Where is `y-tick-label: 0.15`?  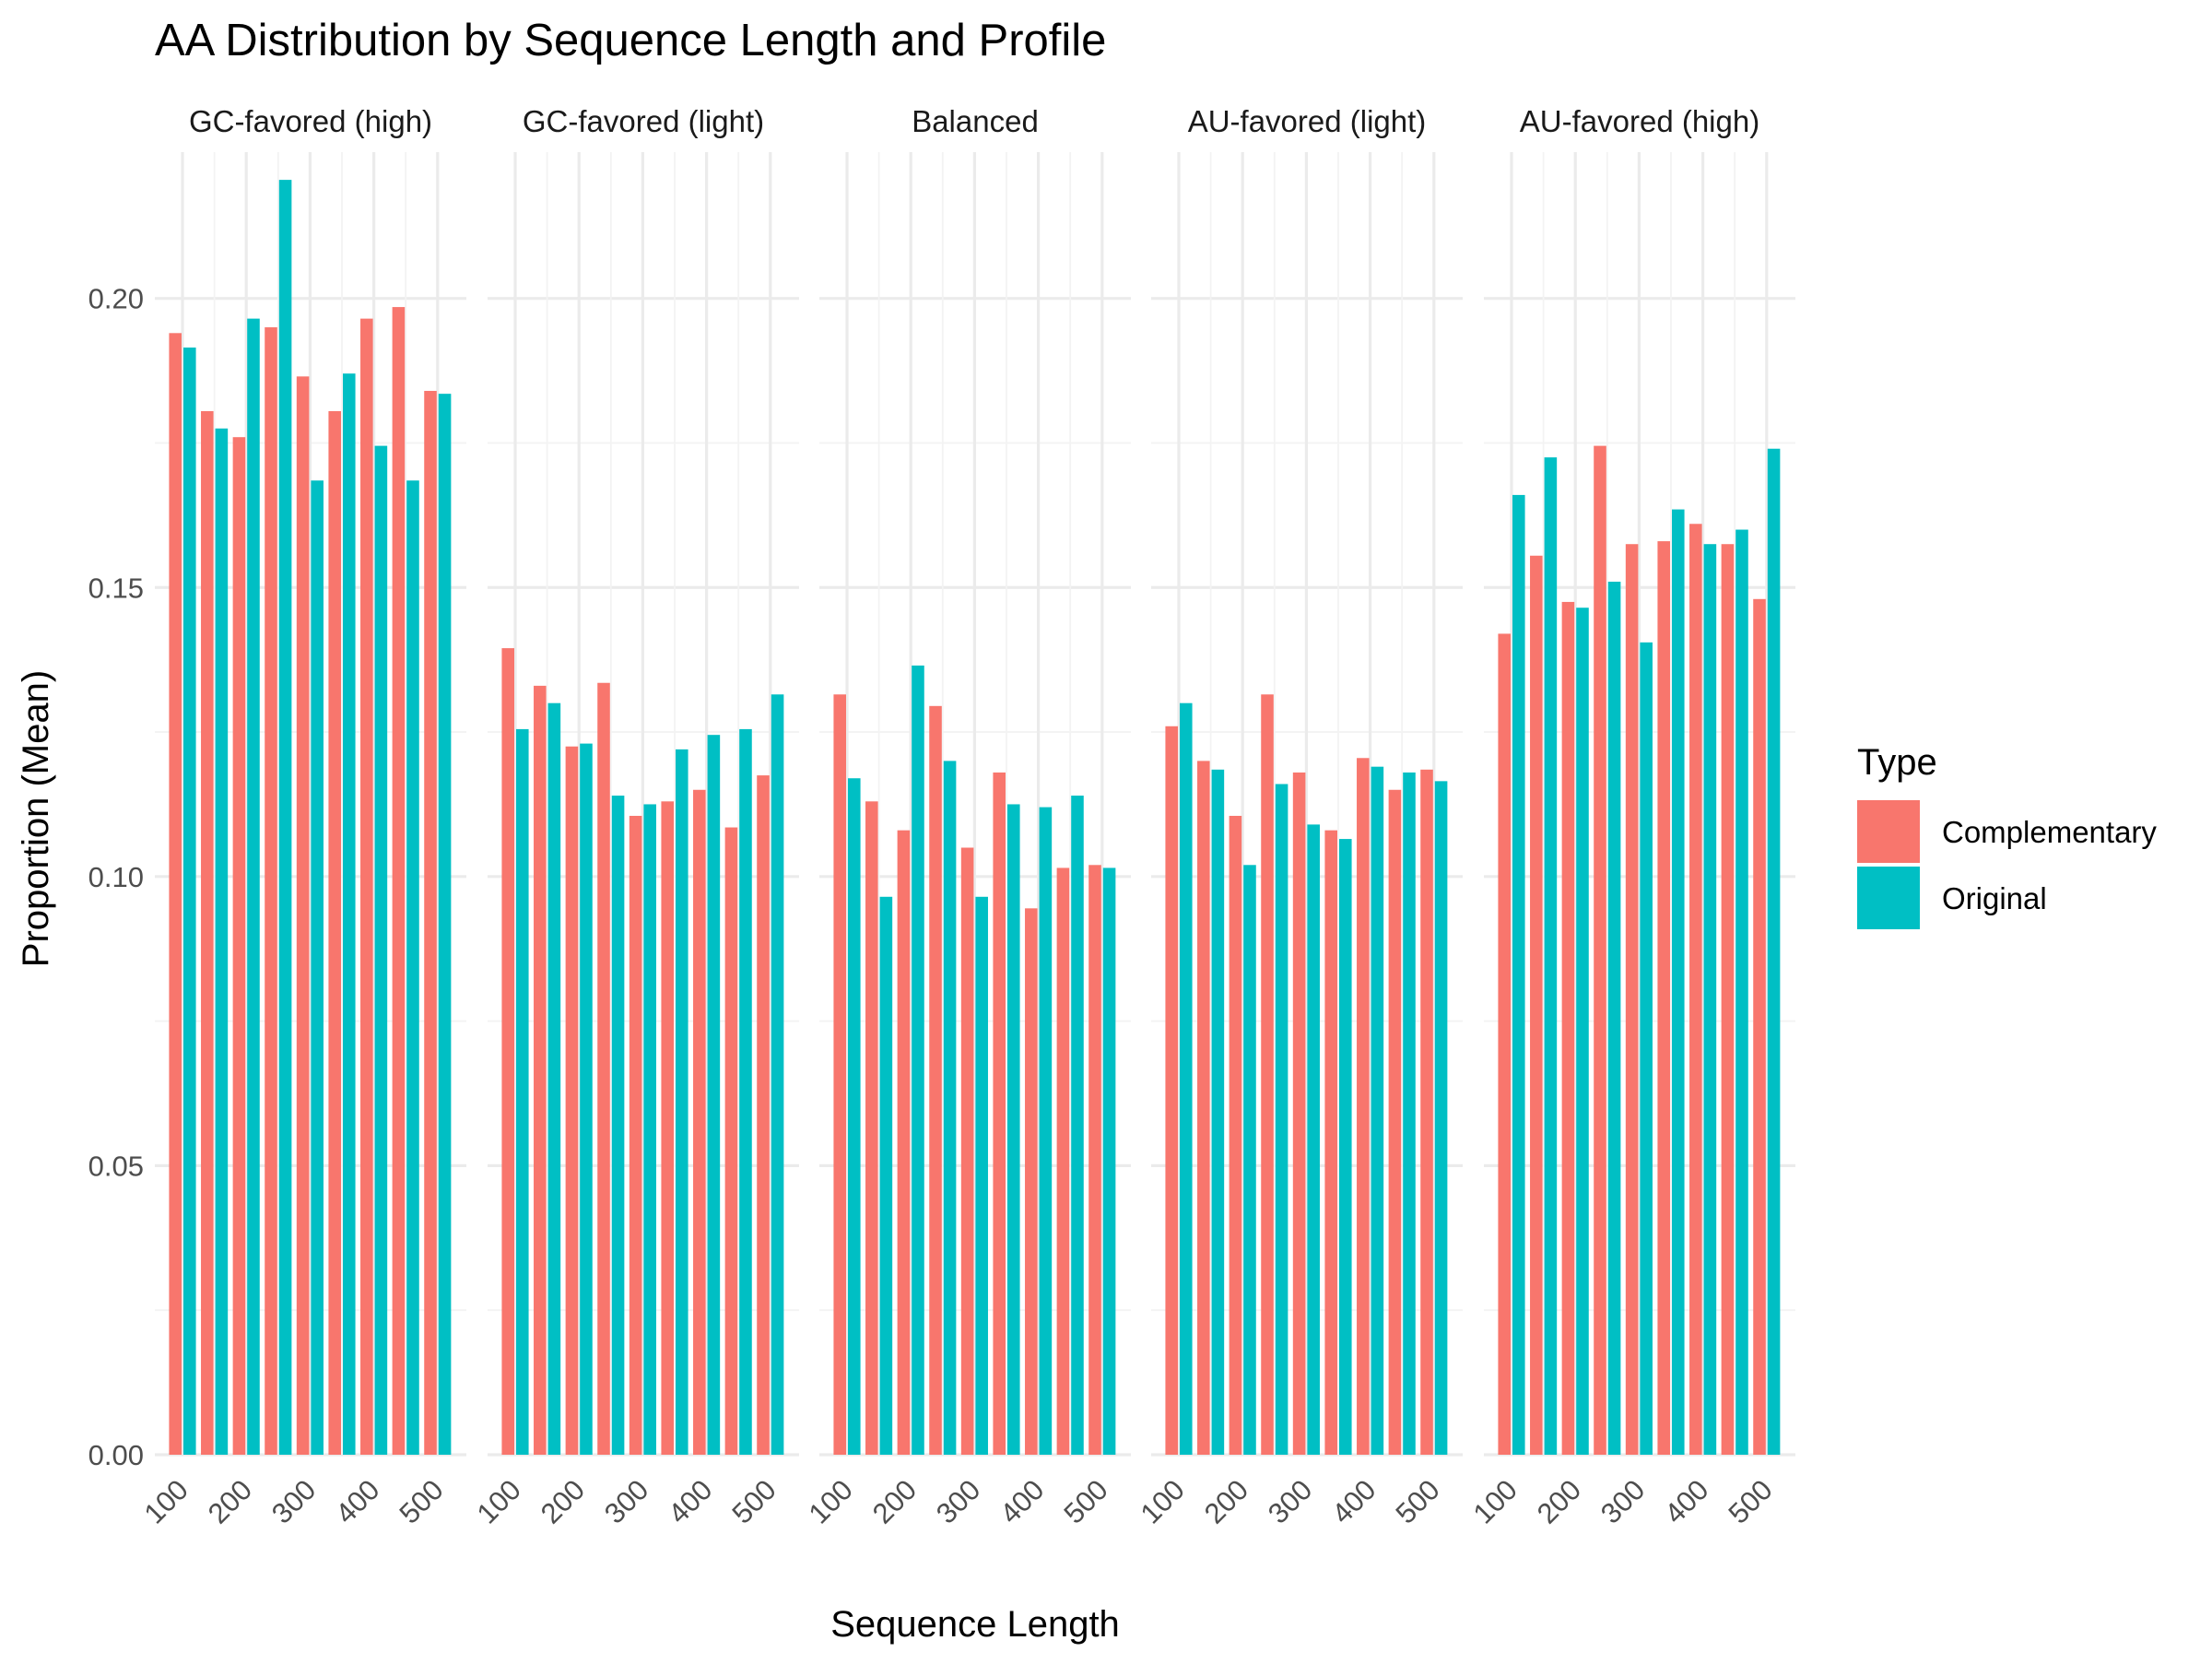
y-tick-label: 0.15 is located at coordinates (116, 588).